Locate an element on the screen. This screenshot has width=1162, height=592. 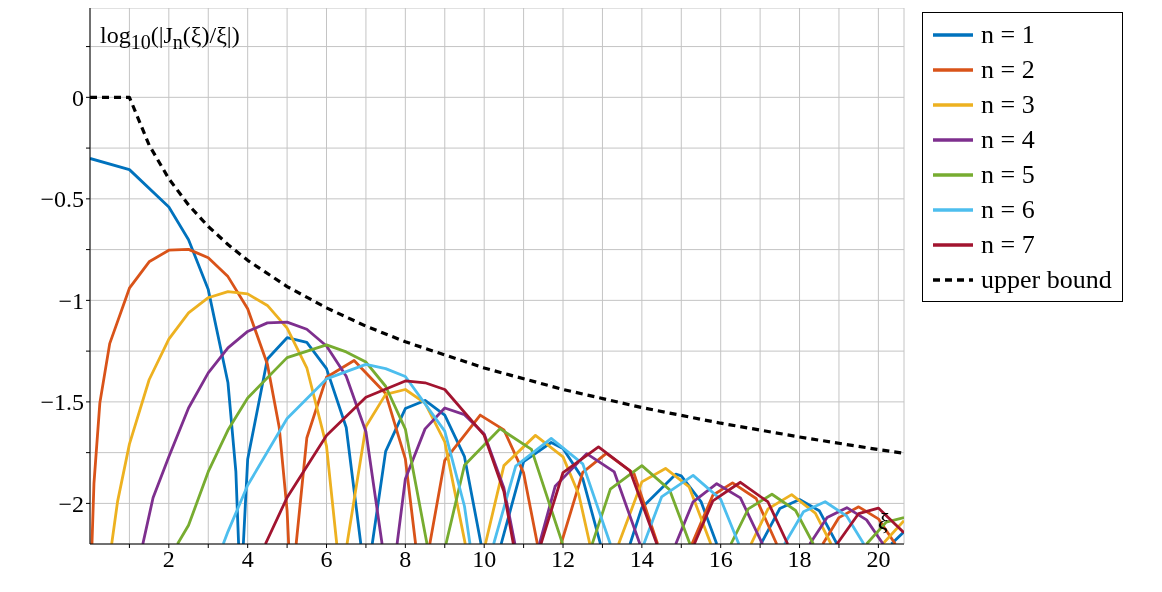
x-tick-label: 20 is located at coordinates (878, 559).